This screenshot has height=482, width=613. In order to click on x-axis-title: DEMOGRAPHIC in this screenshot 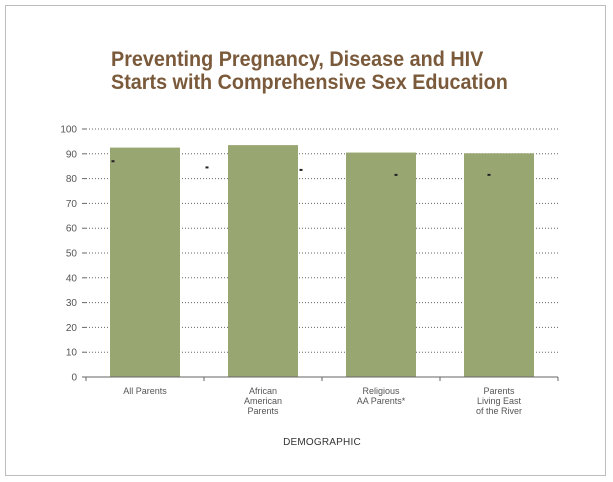, I will do `click(322, 442)`.